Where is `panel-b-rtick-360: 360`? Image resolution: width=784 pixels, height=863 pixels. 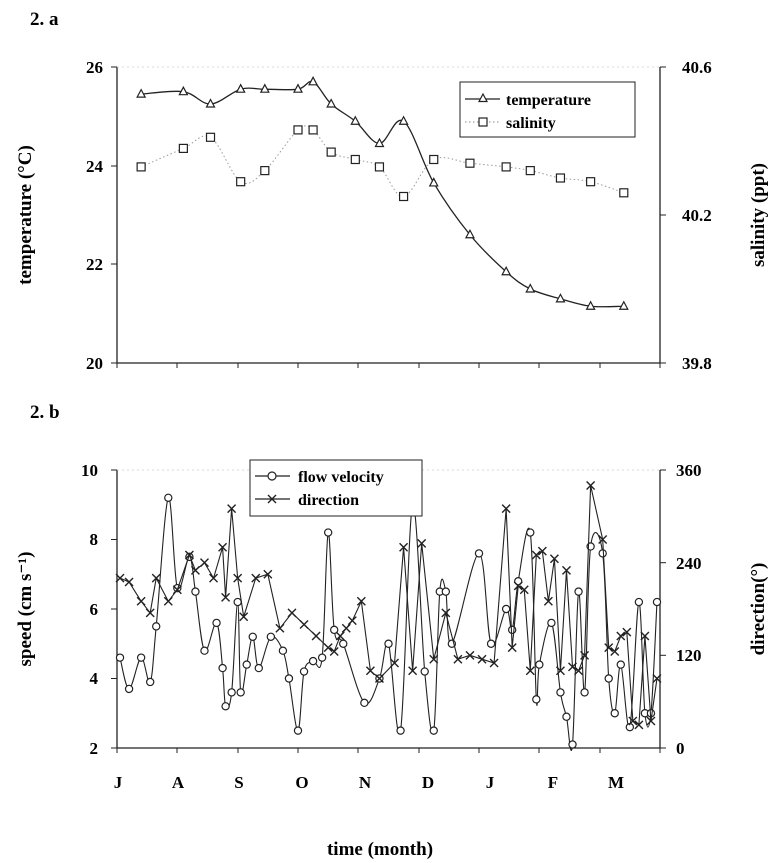
panel-b-rtick-360: 360 is located at coordinates (689, 470).